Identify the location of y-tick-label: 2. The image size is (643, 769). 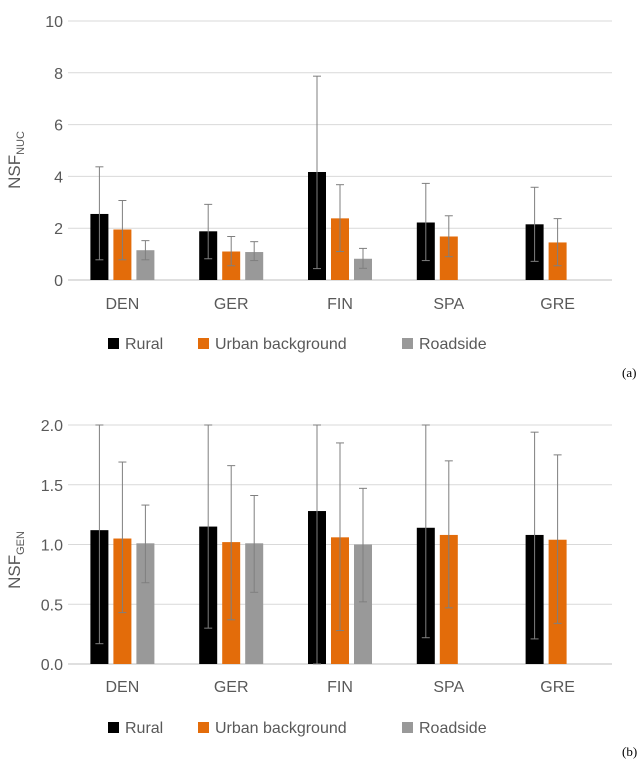
(58, 229).